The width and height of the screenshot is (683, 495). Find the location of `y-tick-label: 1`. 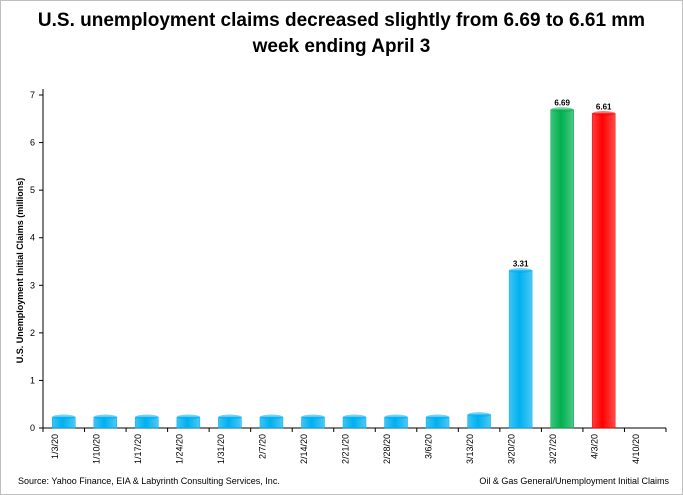

y-tick-label: 1 is located at coordinates (32, 380).